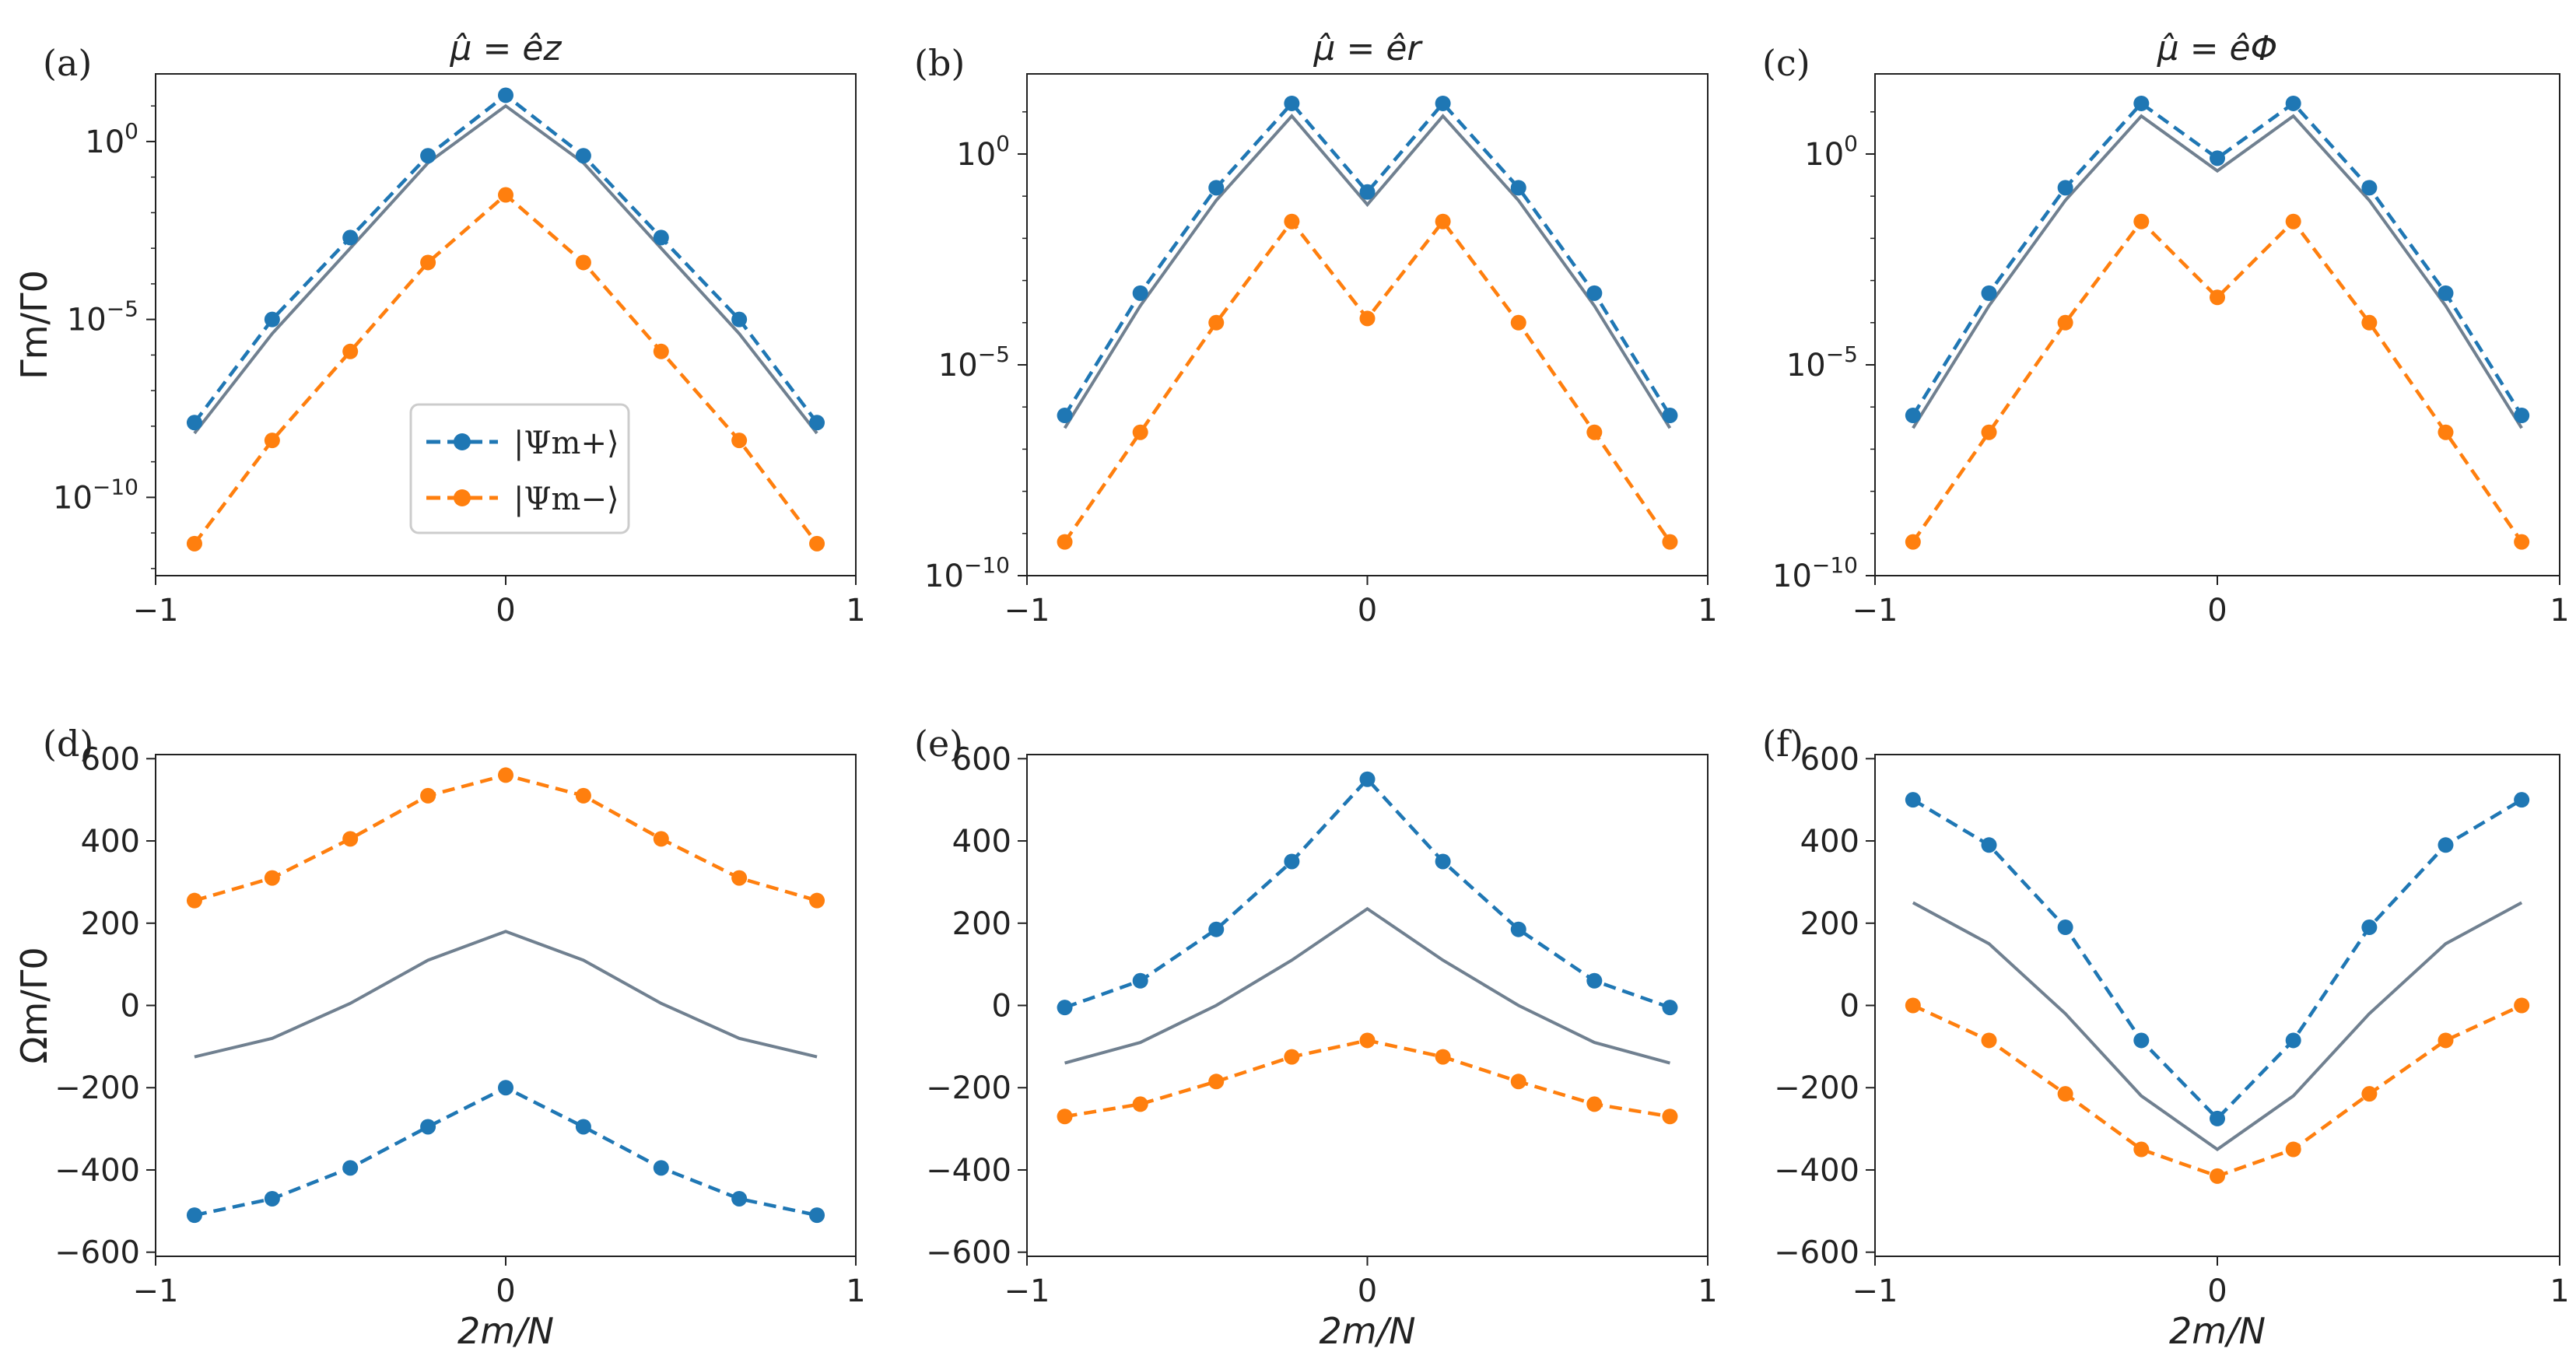 The width and height of the screenshot is (2576, 1366). I want to click on panel-title: μ̂ = êz, so click(506, 49).